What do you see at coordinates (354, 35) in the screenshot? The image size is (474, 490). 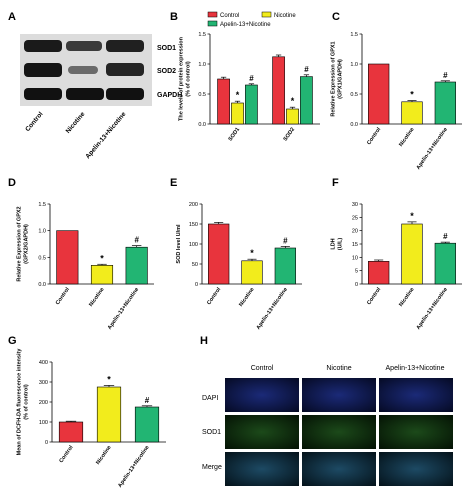 I see `chart-c-y-tick-label: 1.5` at bounding box center [354, 35].